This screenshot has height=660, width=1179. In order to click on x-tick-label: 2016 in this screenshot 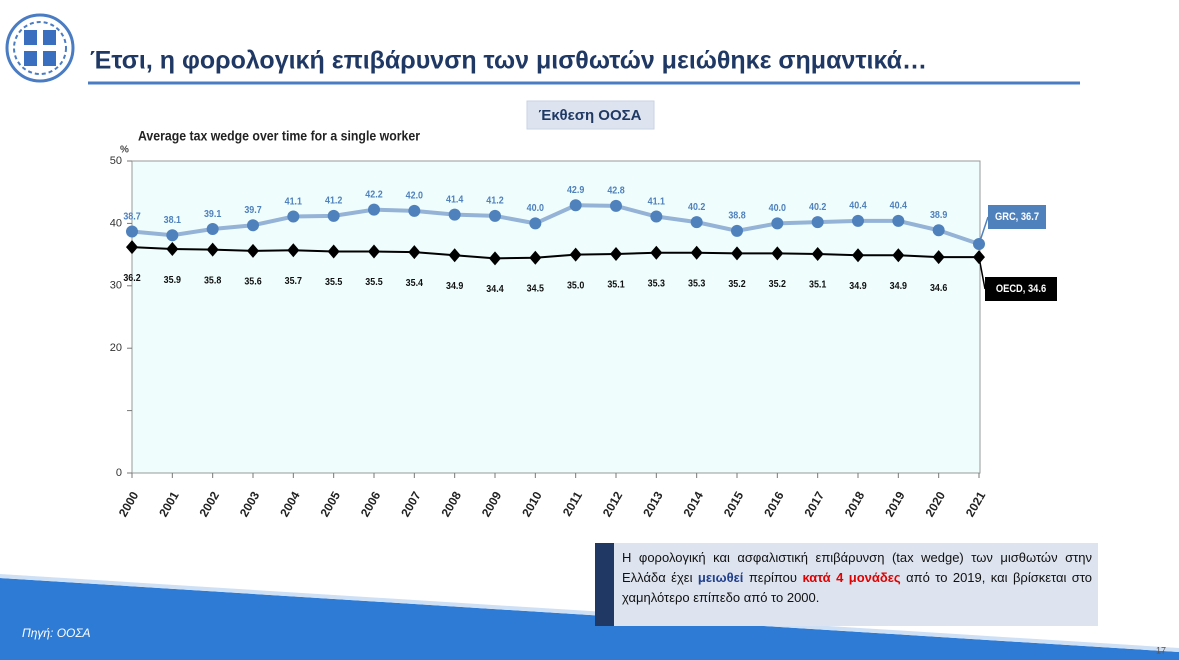, I will do `click(774, 504)`.